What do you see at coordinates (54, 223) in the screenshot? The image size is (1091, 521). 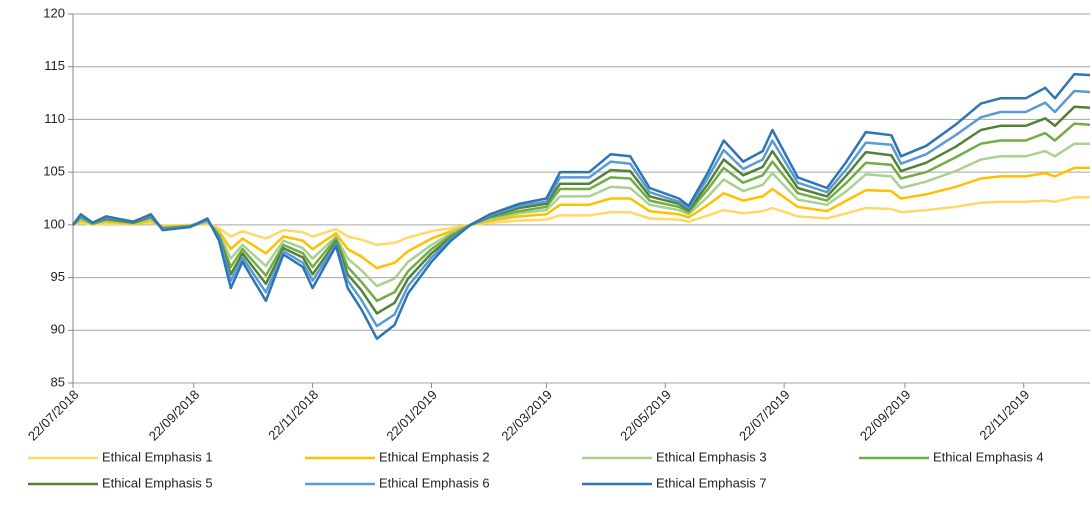 I see `y-tick-label: 100` at bounding box center [54, 223].